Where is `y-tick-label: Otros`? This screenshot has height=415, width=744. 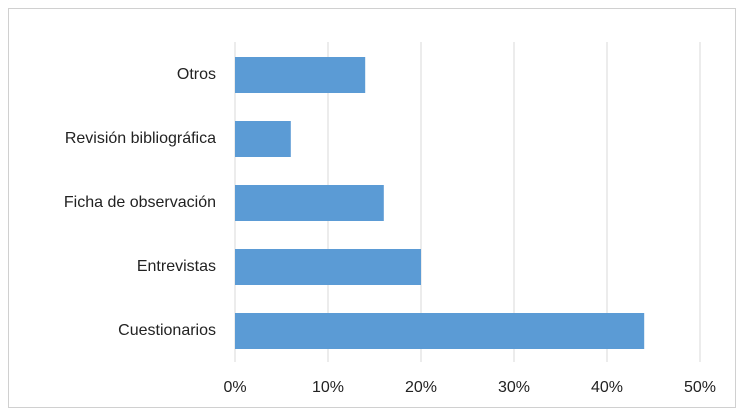
y-tick-label: Otros is located at coordinates (196, 74).